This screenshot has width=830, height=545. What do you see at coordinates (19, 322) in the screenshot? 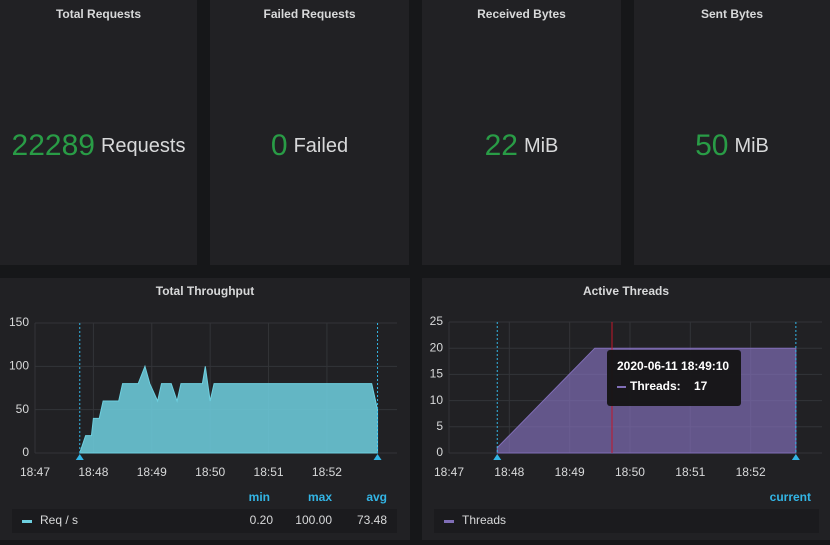
I see `y-tick-label: 150` at bounding box center [19, 322].